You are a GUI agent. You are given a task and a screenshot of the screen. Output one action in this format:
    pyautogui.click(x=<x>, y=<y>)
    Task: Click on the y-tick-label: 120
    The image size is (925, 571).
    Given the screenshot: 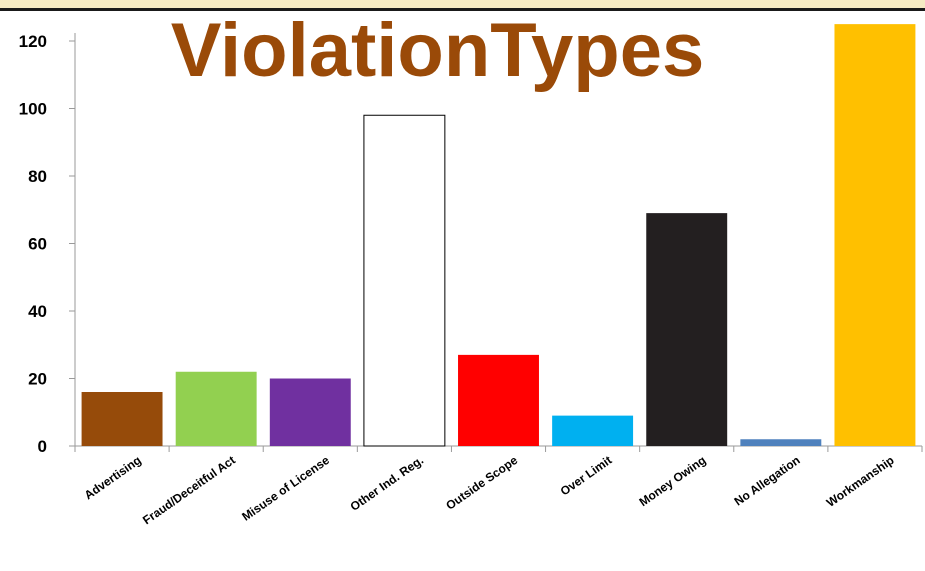 What is the action you would take?
    pyautogui.click(x=33, y=41)
    